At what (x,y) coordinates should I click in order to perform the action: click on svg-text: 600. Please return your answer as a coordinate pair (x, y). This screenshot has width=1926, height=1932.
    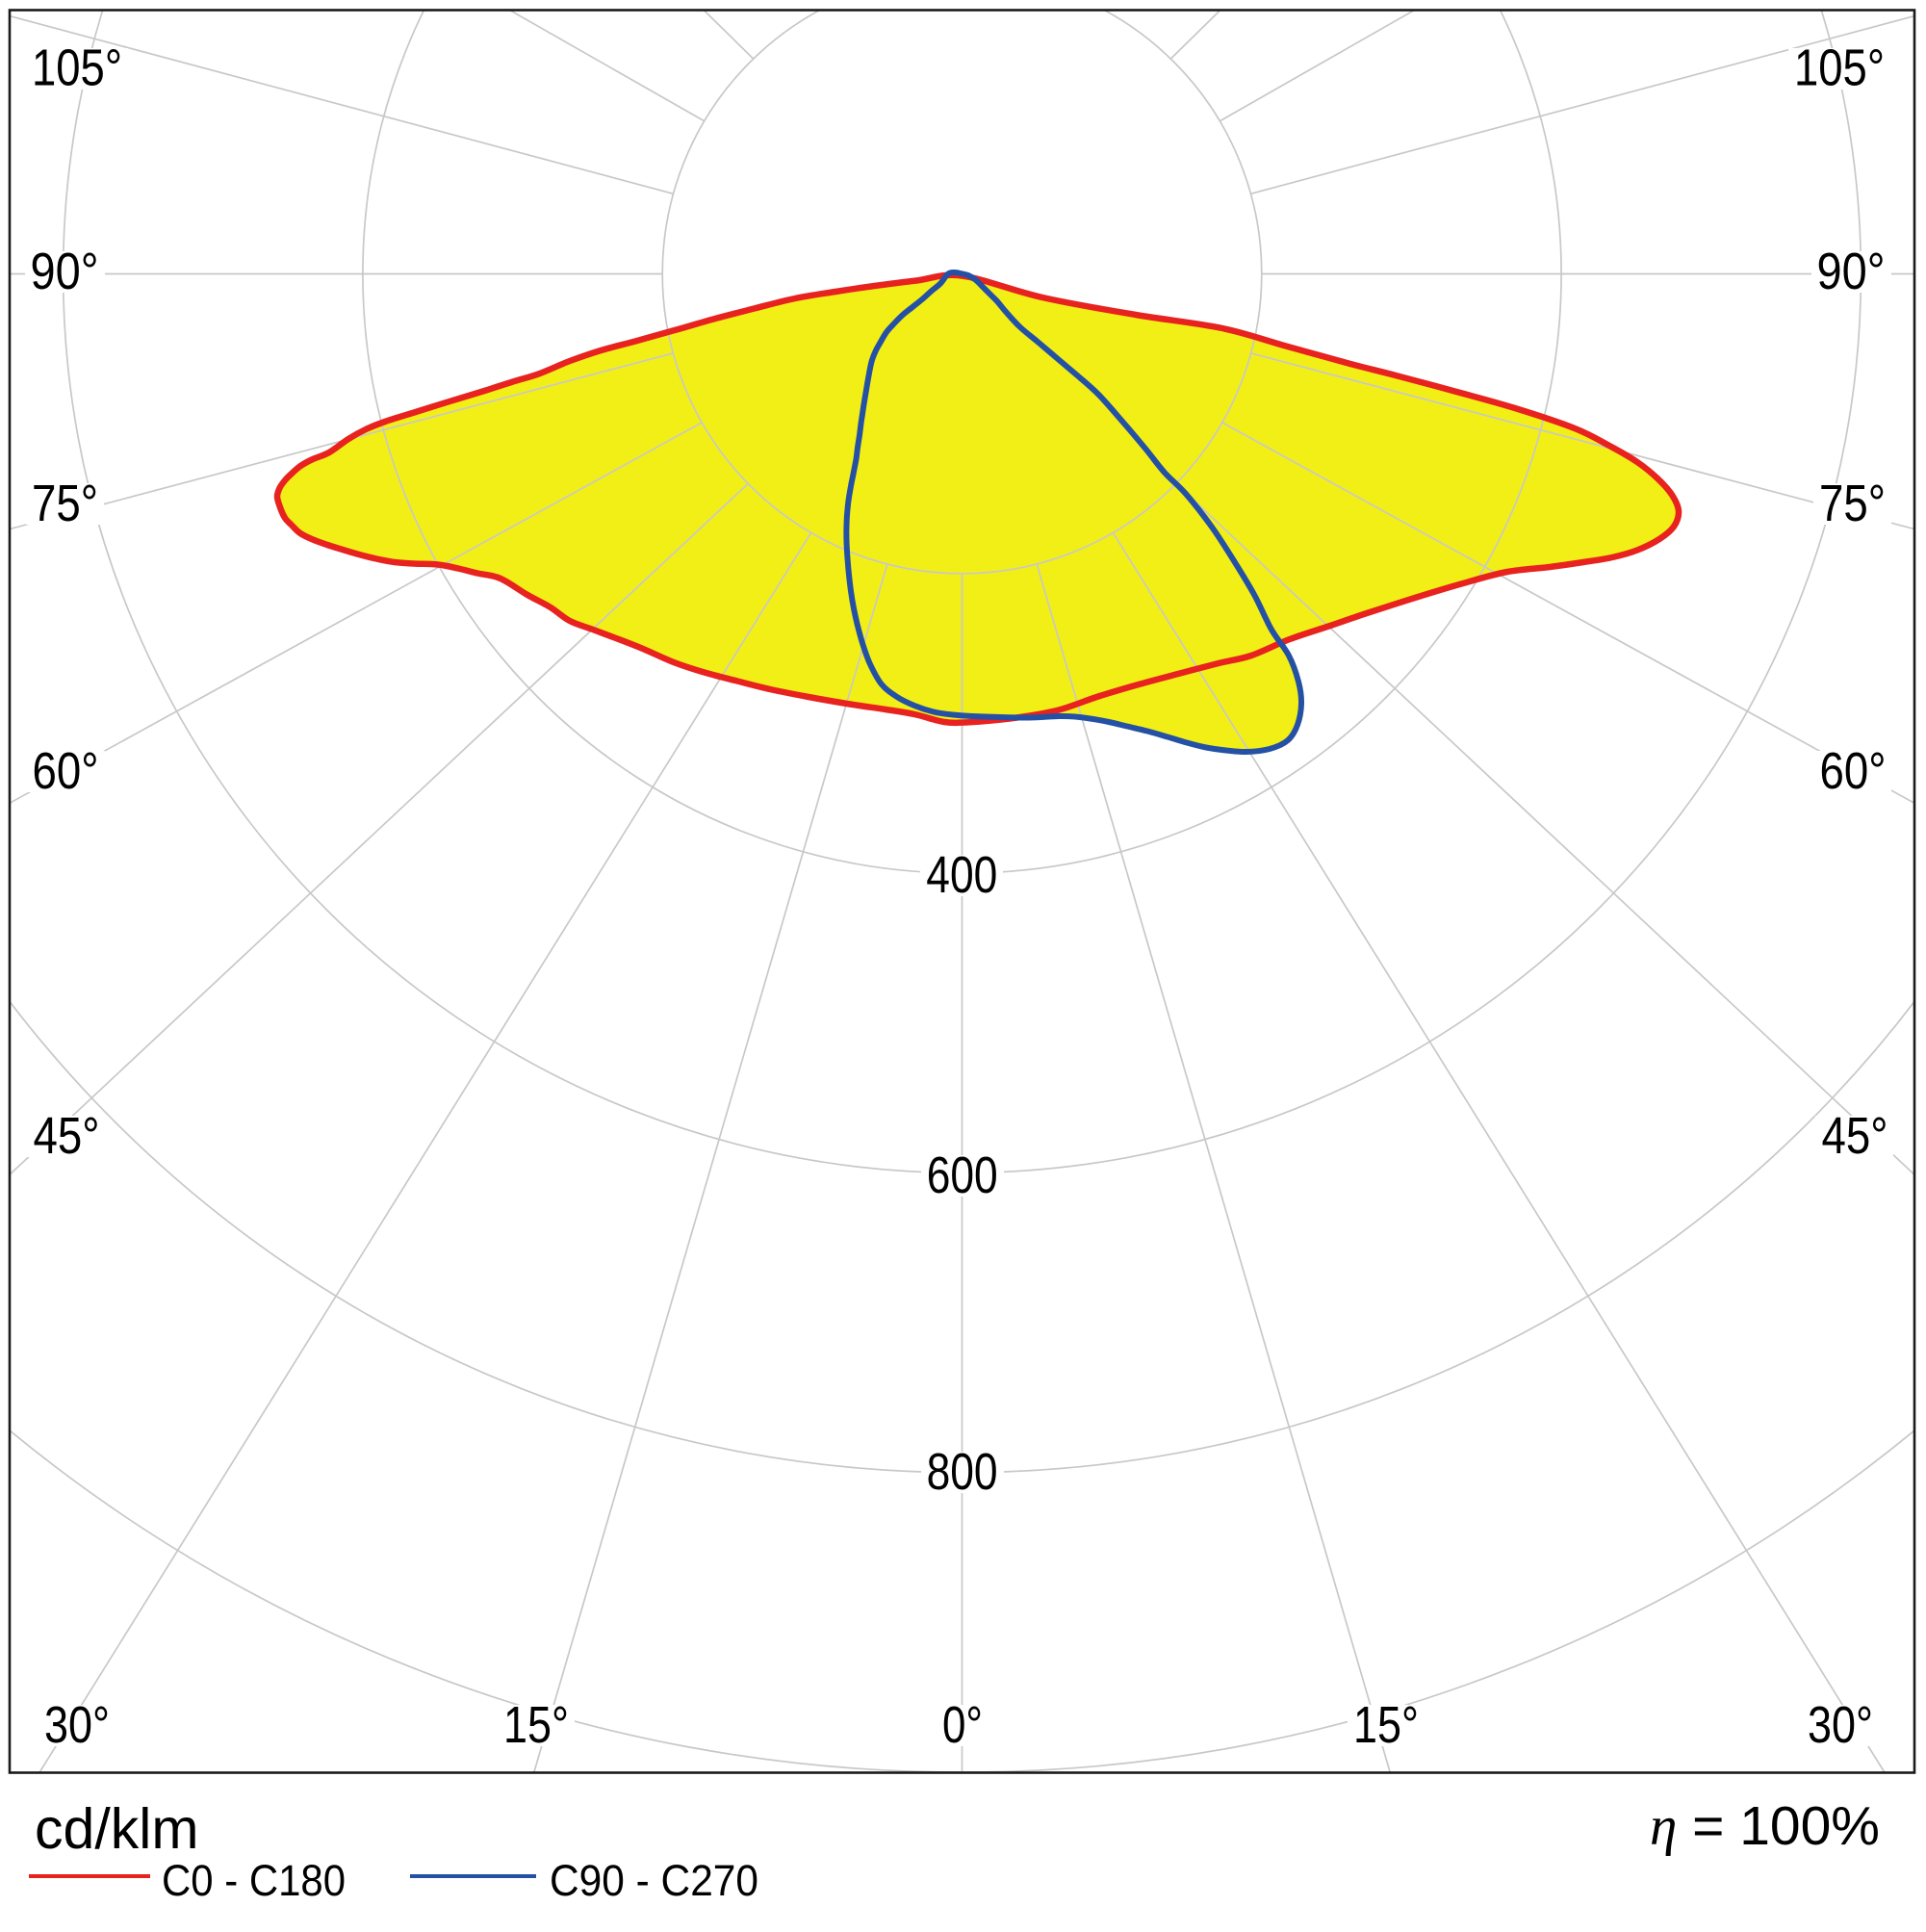
    Looking at the image, I should click on (962, 1175).